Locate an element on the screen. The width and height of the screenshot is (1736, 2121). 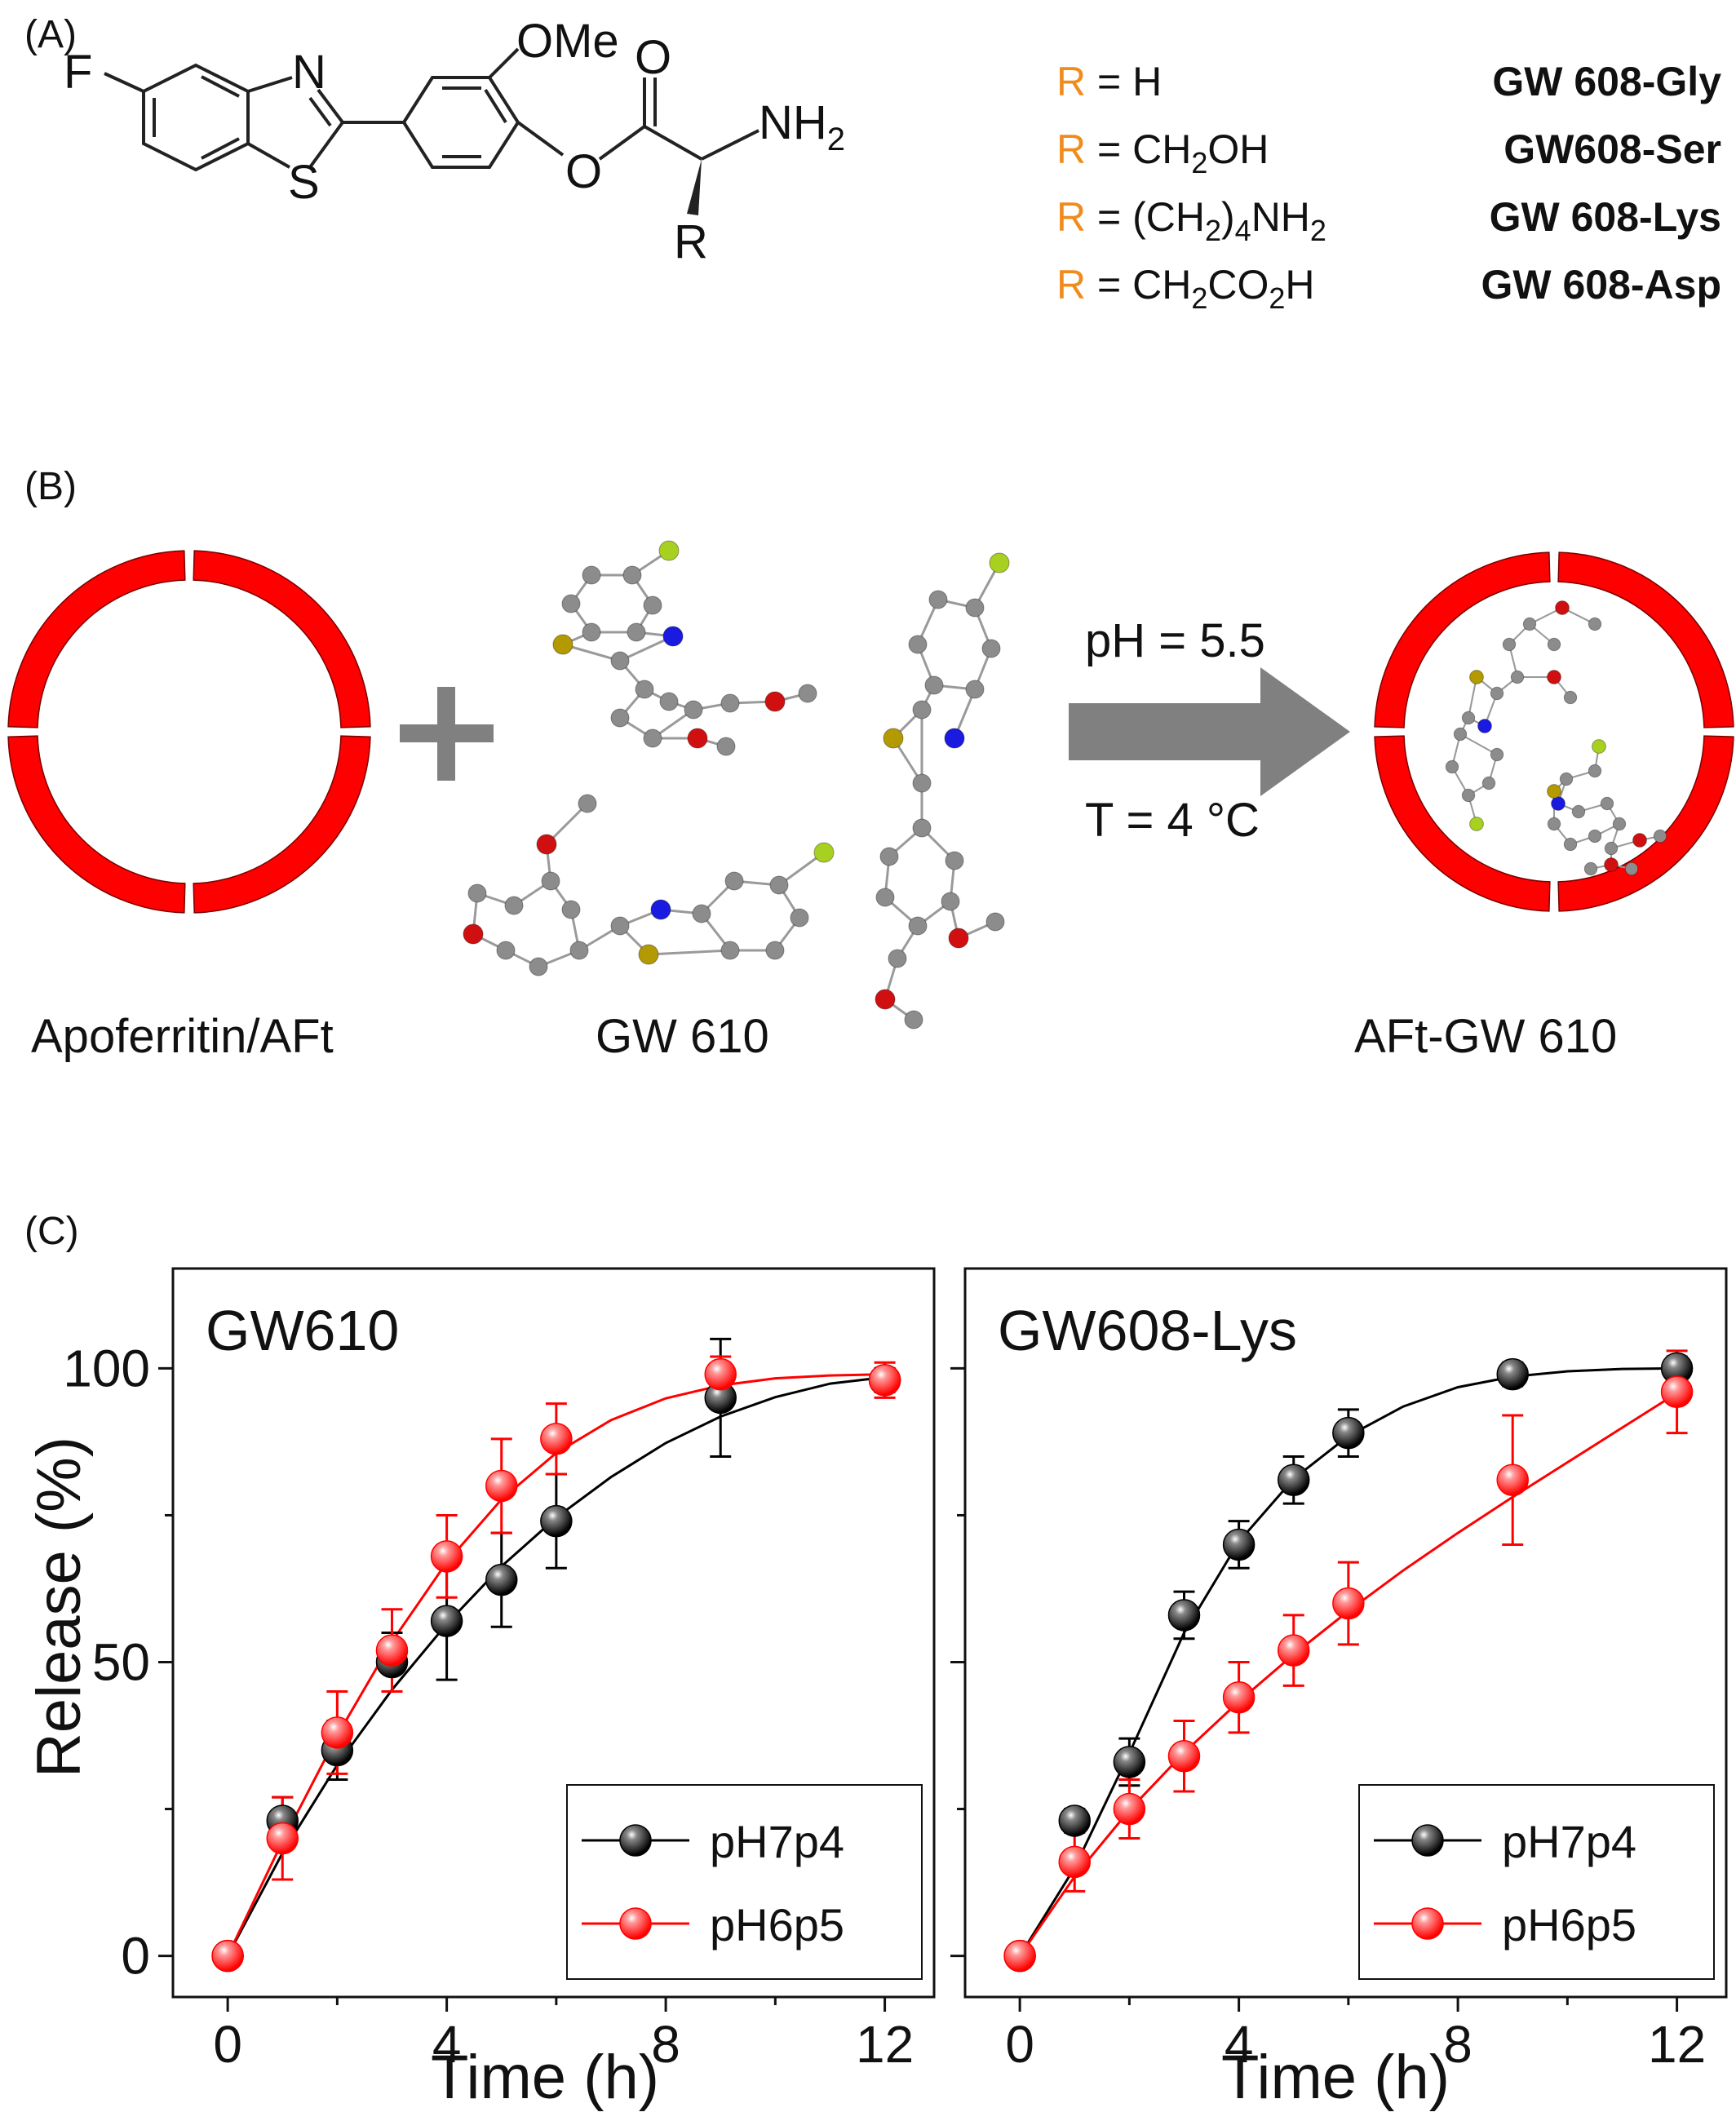
molecule-structure is located at coordinates (432, 131).